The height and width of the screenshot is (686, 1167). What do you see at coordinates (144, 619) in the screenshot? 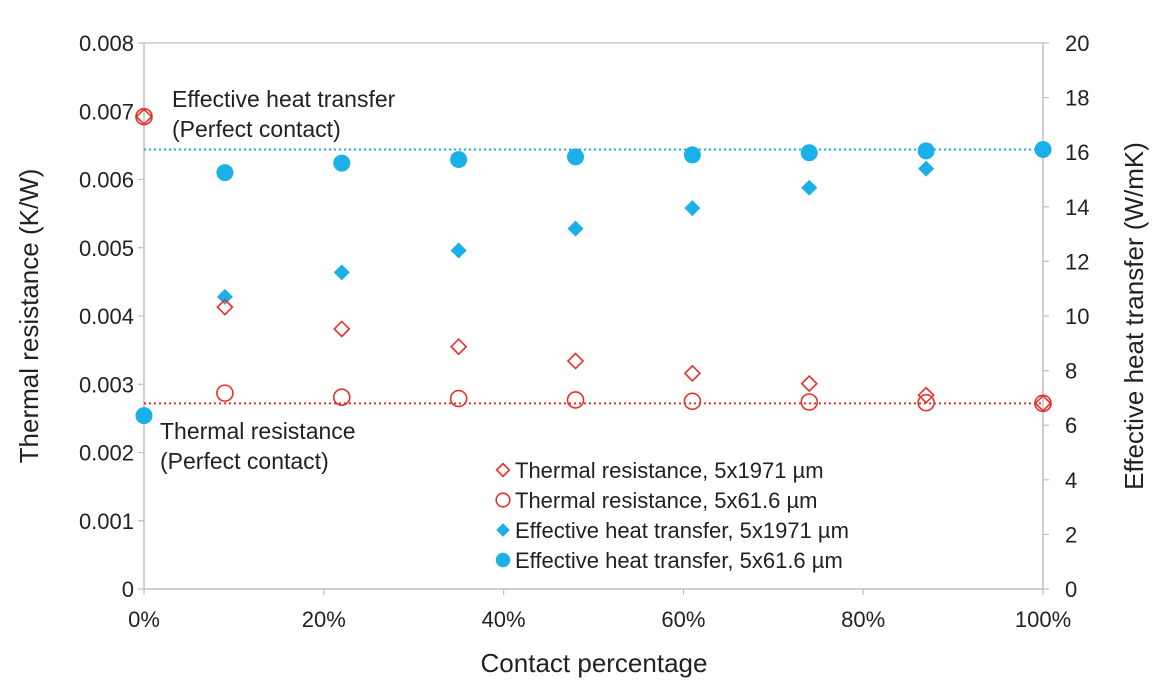
I see `x-tick-label: 0%` at bounding box center [144, 619].